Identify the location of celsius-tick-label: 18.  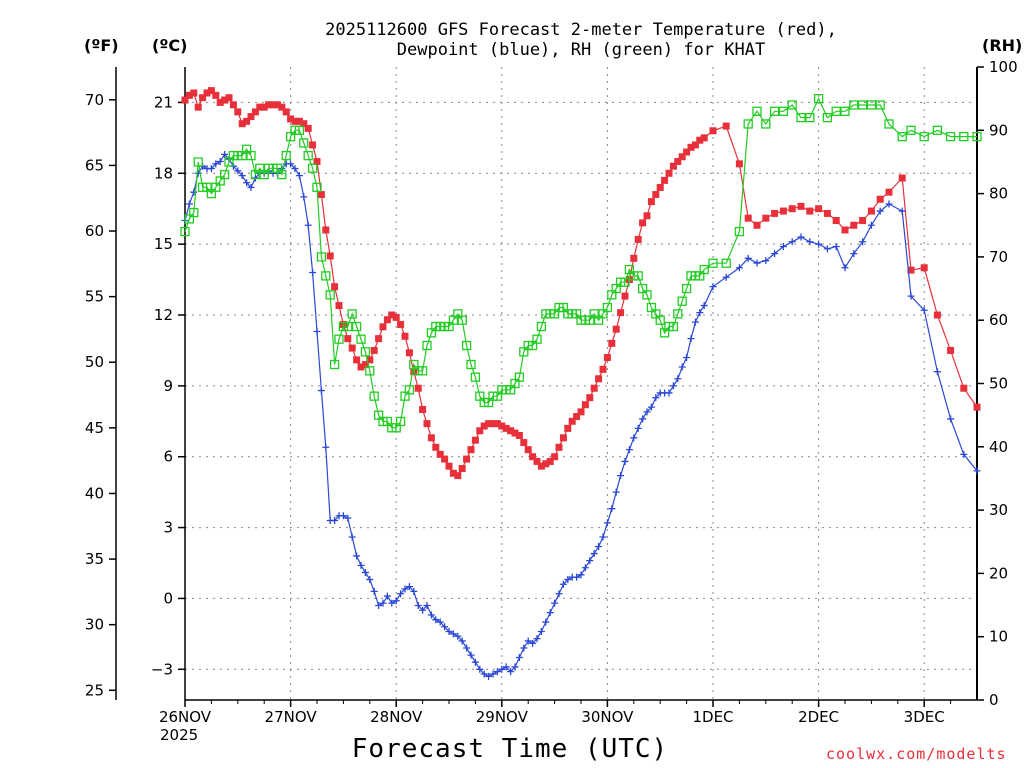
(163, 173).